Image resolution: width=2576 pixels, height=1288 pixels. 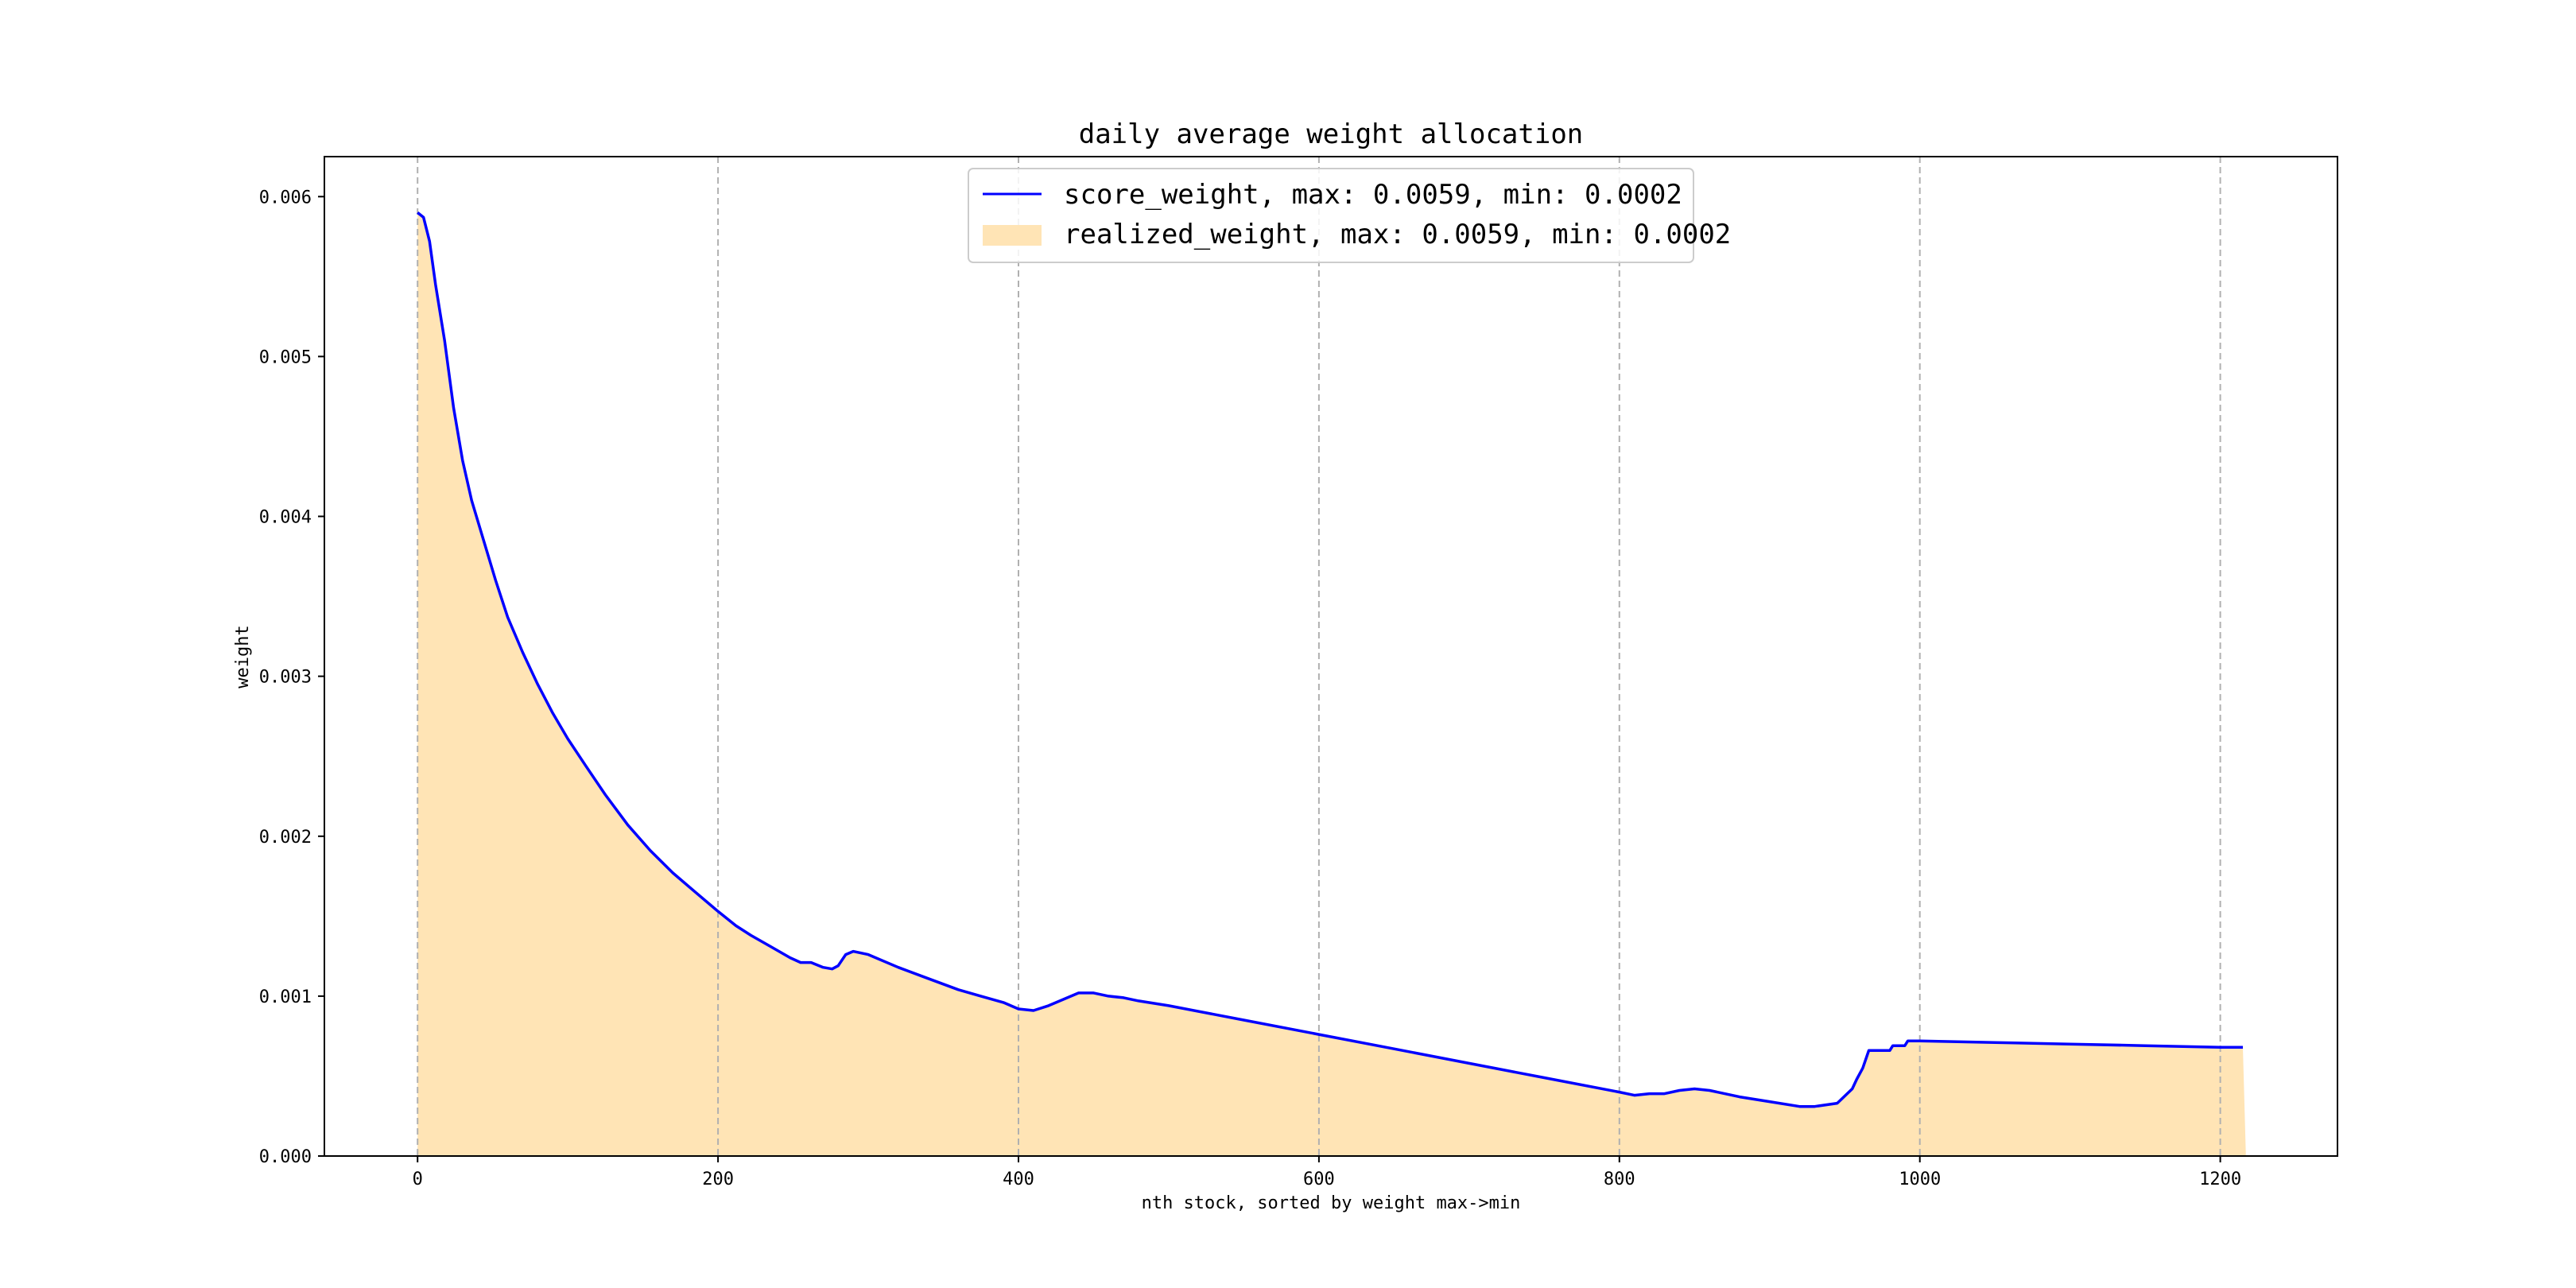 What do you see at coordinates (1018, 1179) in the screenshot?
I see `x-tick-label: 400` at bounding box center [1018, 1179].